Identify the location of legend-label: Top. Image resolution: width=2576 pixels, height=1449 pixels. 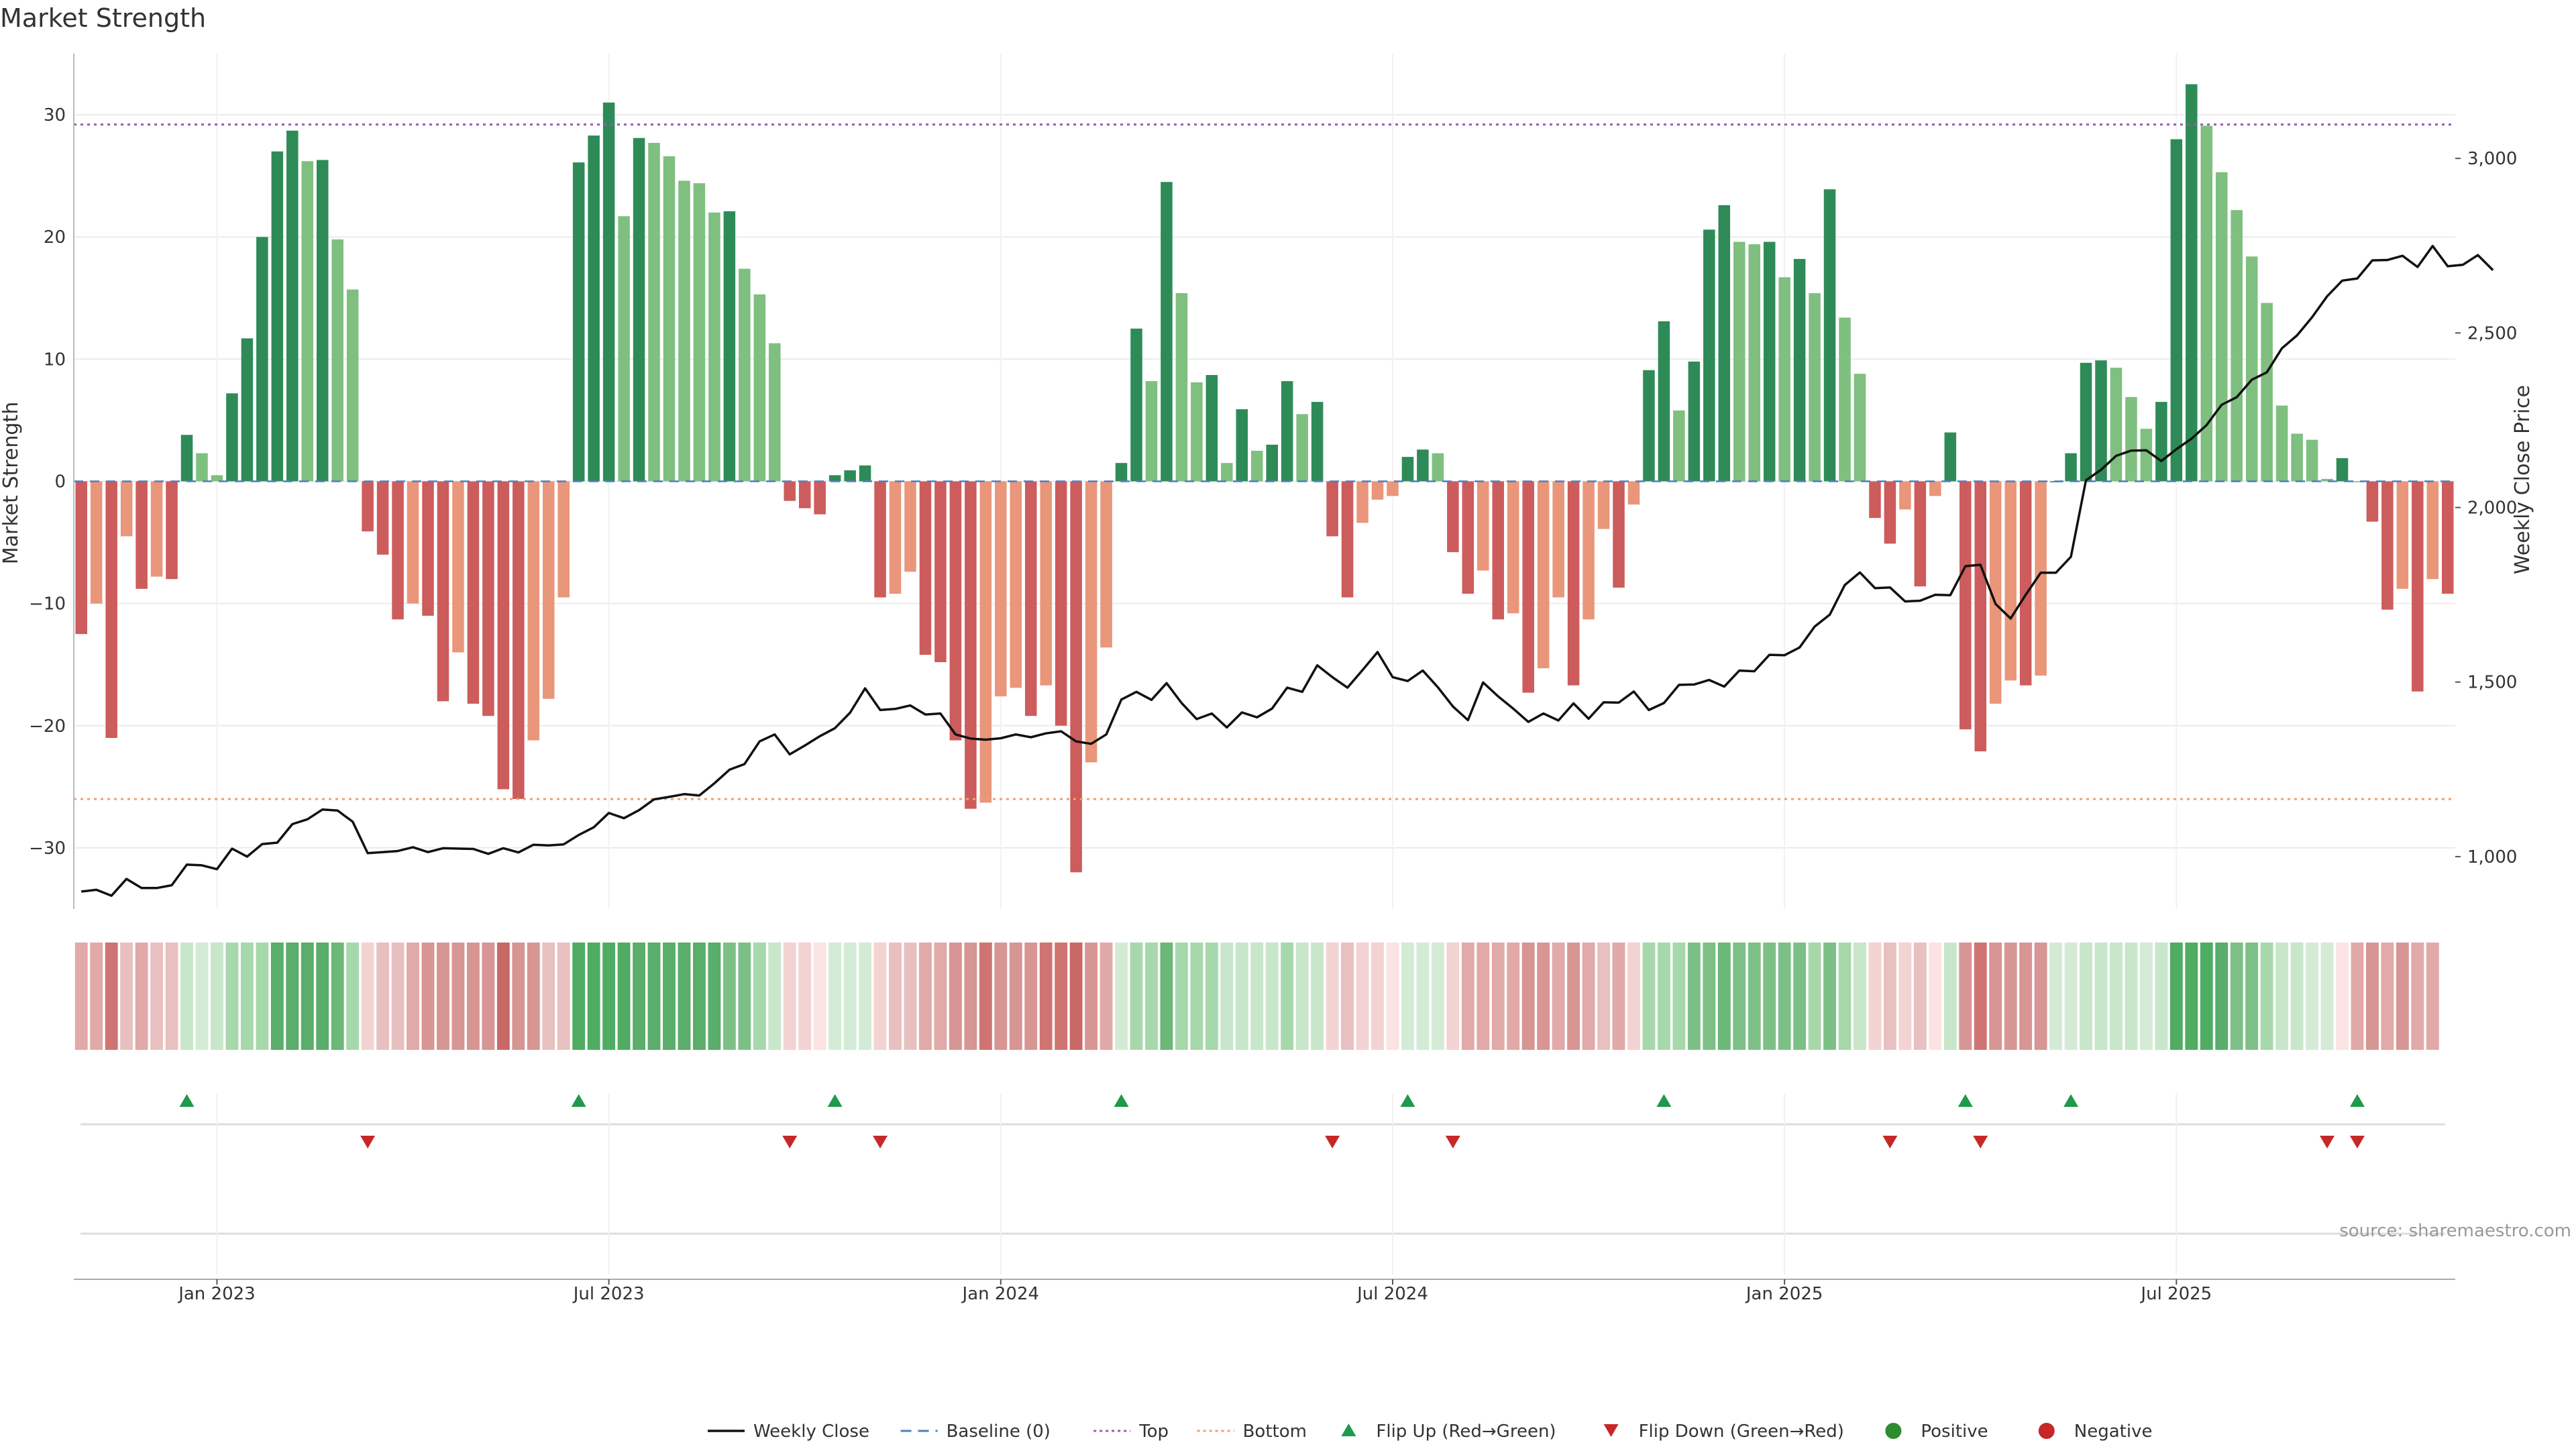
(1153, 1431).